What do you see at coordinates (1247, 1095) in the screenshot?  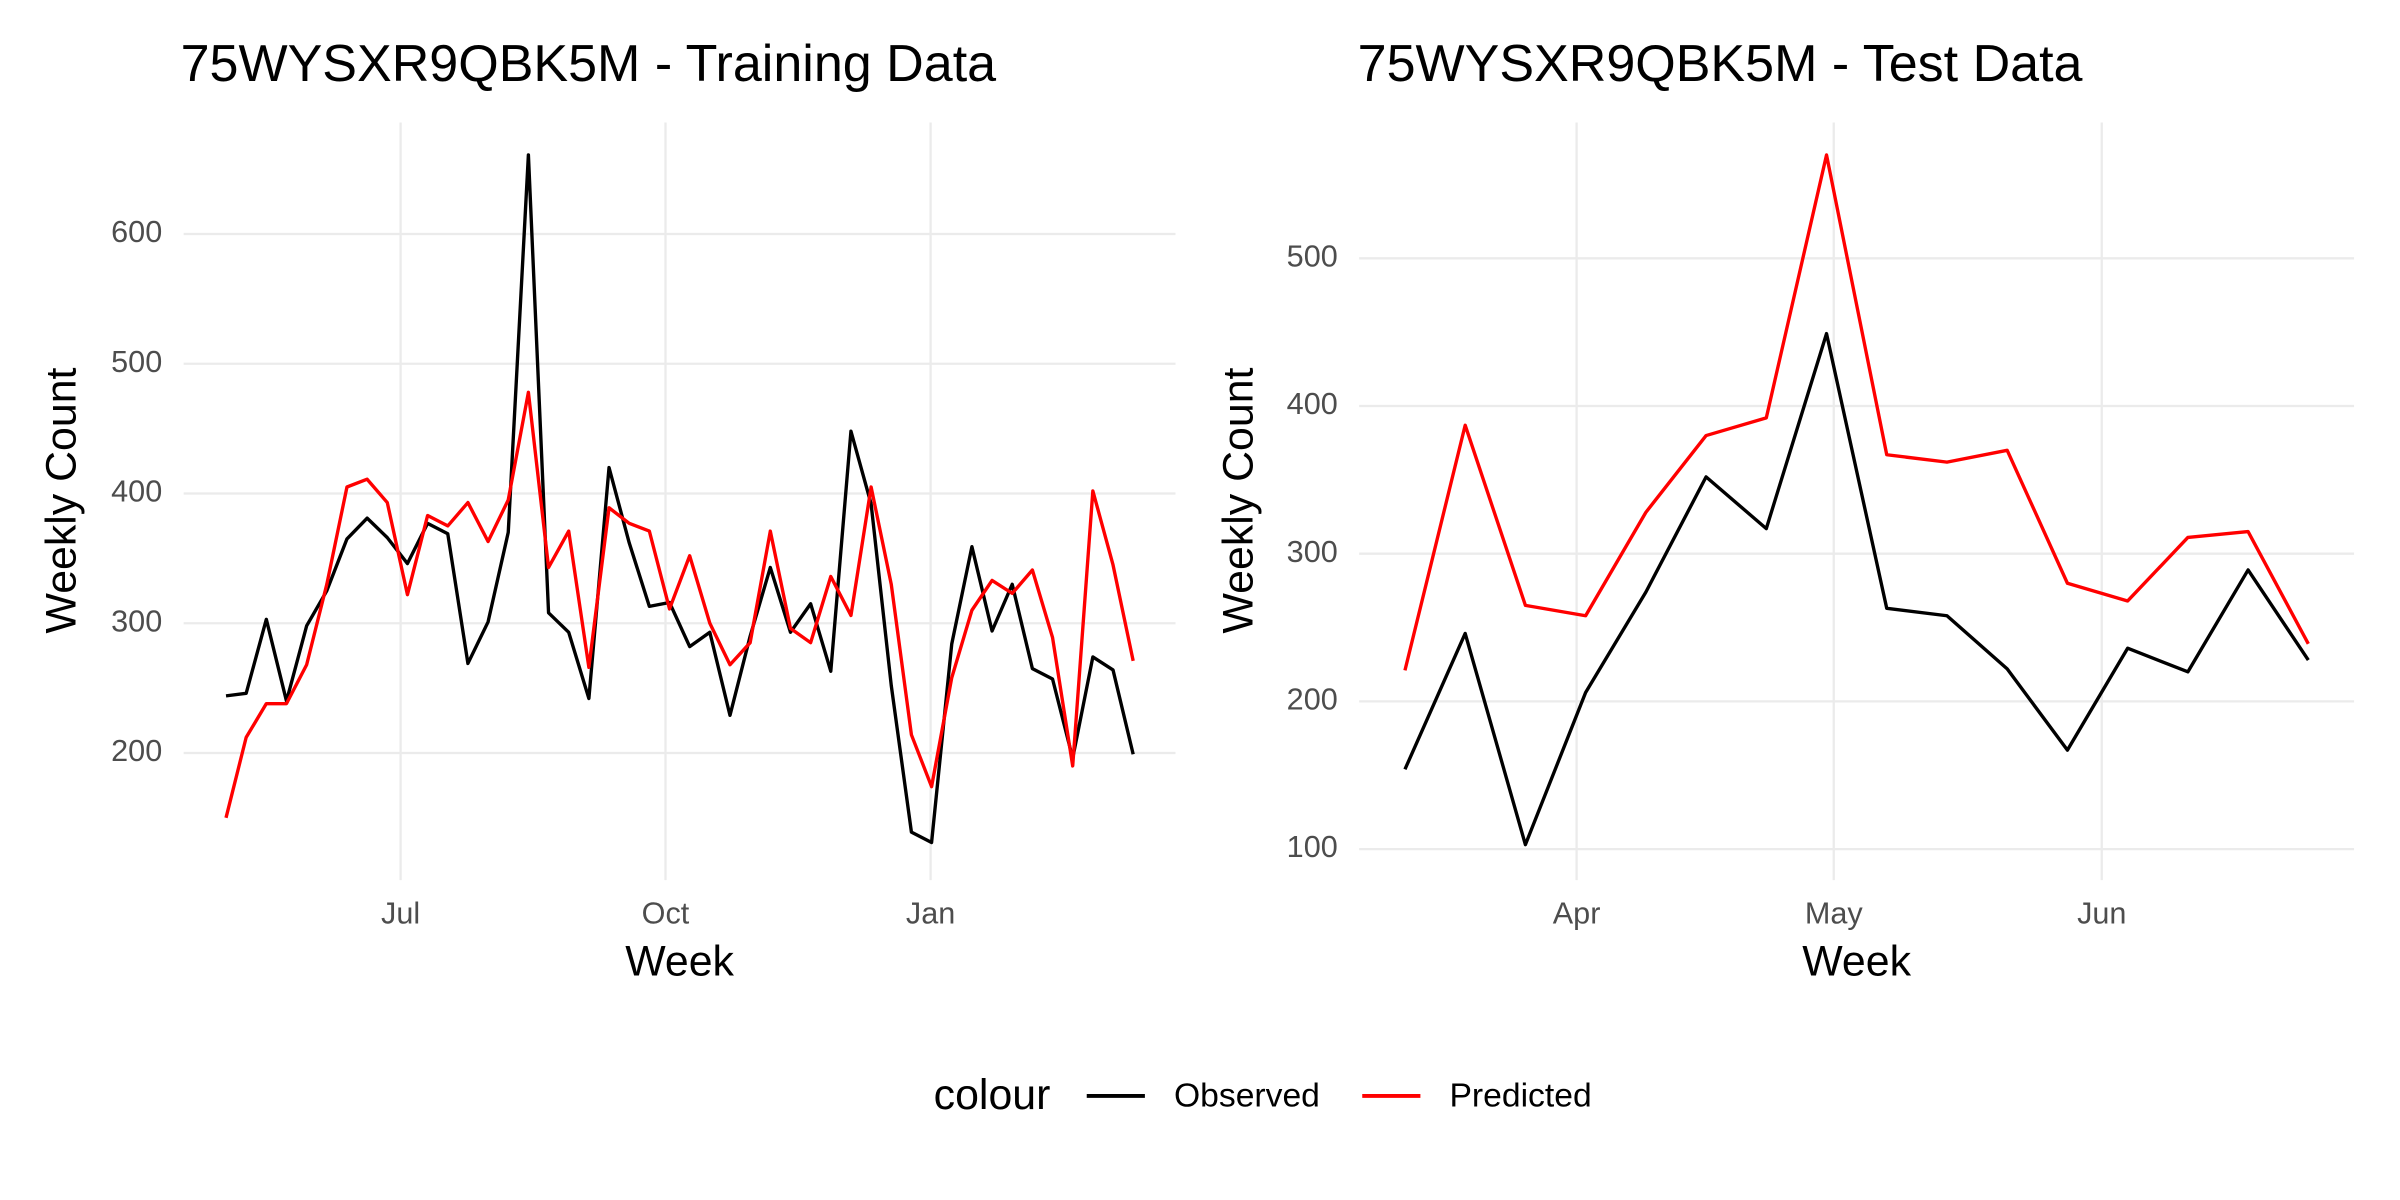 I see `legend-label: Observed` at bounding box center [1247, 1095].